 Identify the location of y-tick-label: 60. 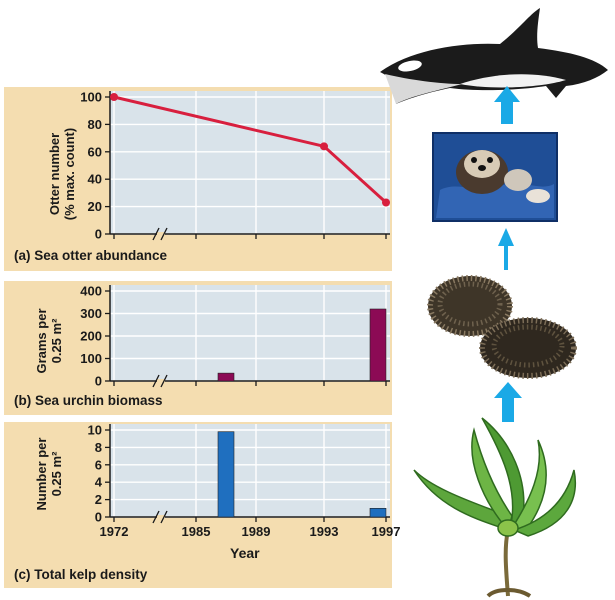
(95, 151).